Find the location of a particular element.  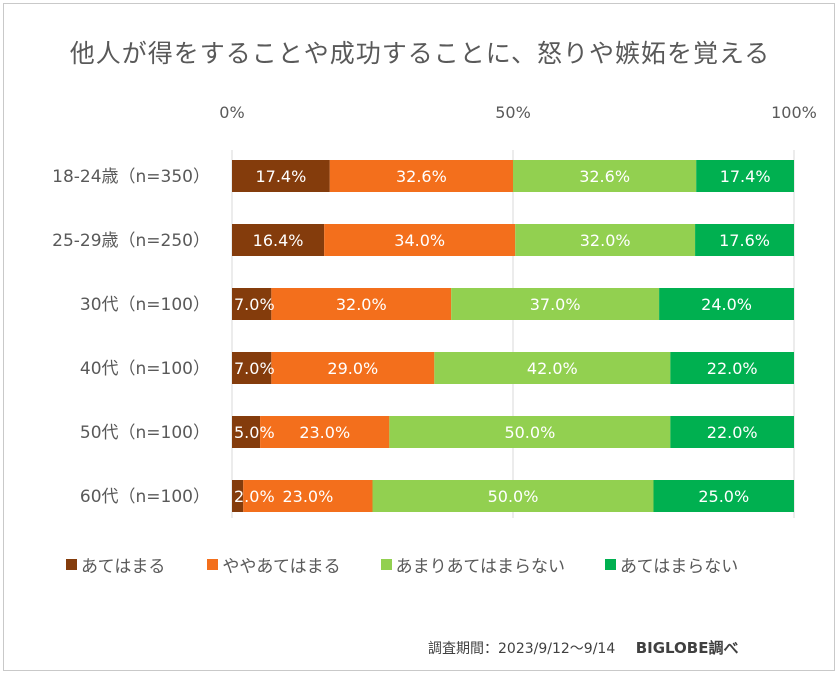

survey-period: 調査期間：2023/9/12～9/14 is located at coordinates (522, 649).